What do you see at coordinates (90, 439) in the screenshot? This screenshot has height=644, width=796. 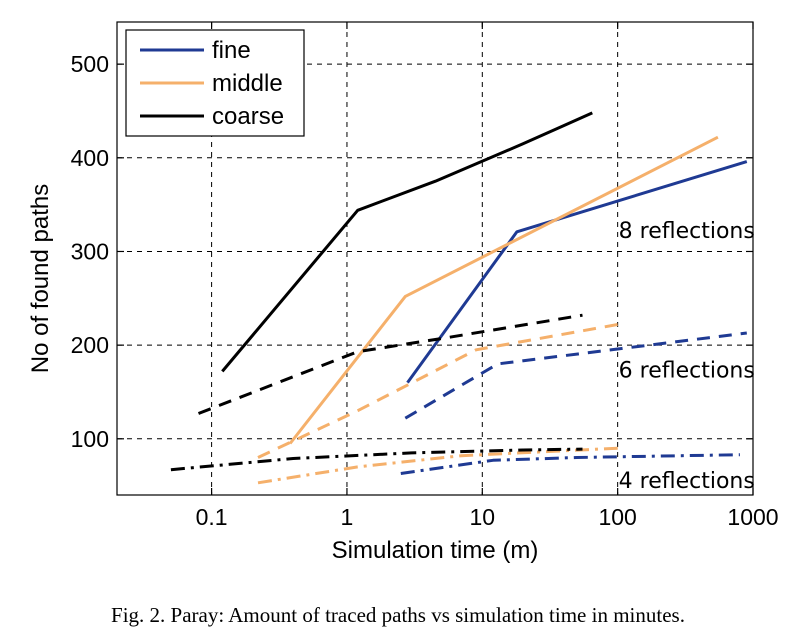 I see `y-tick-label: 100` at bounding box center [90, 439].